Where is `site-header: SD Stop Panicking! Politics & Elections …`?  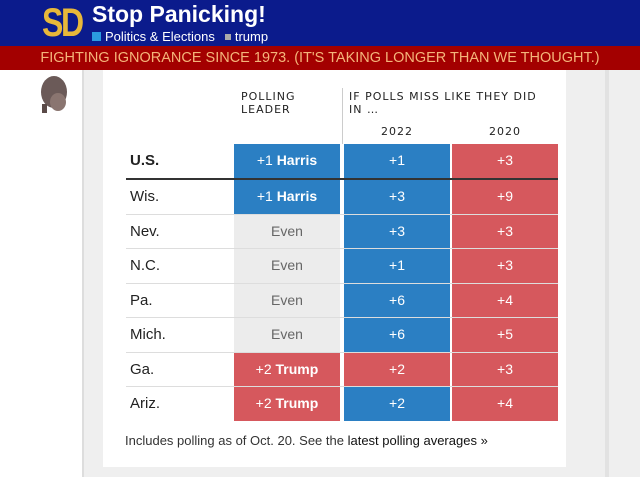
site-header: SD Stop Panicking! Politics & Elections … is located at coordinates (320, 23).